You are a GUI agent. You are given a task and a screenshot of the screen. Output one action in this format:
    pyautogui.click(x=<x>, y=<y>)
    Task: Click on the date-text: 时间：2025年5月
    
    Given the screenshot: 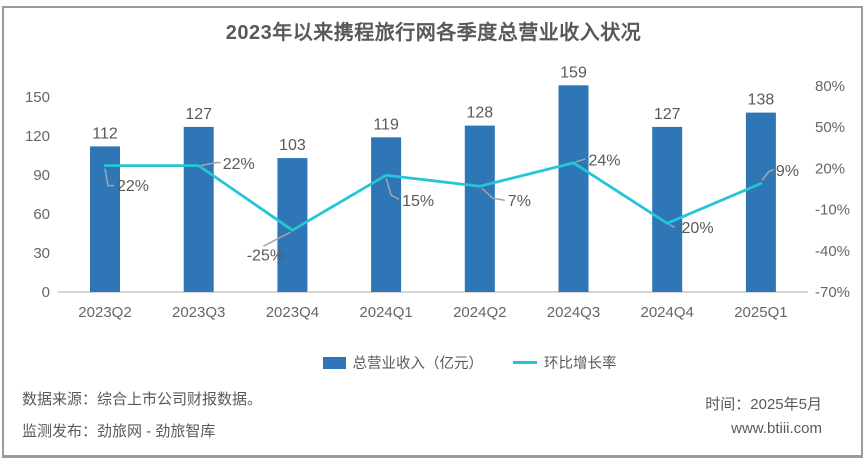 What is the action you would take?
    pyautogui.click(x=763, y=404)
    